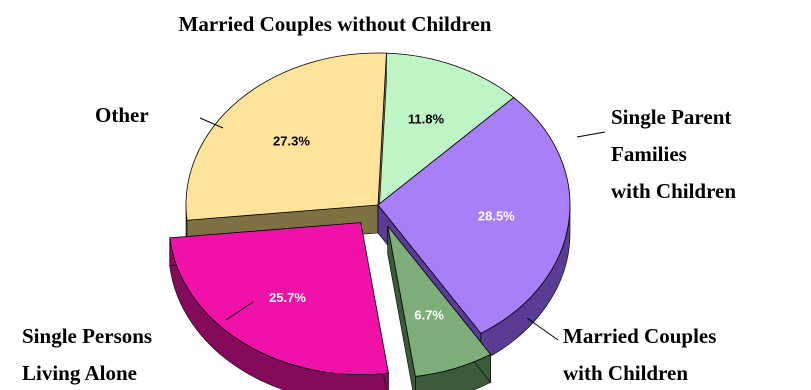 This screenshot has height=390, width=811. I want to click on label-married-with-line2: with Children, so click(625, 373).